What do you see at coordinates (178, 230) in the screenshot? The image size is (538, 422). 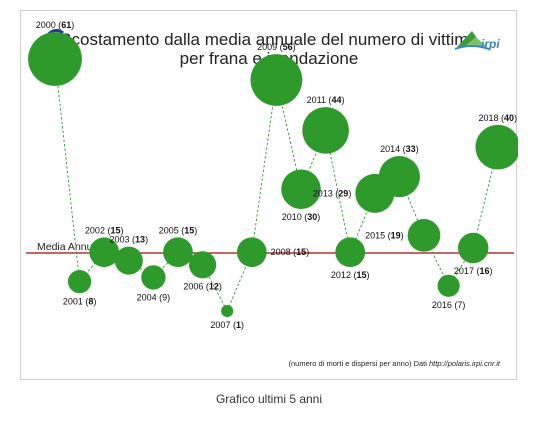 I see `label-2005: 2005 (15)` at bounding box center [178, 230].